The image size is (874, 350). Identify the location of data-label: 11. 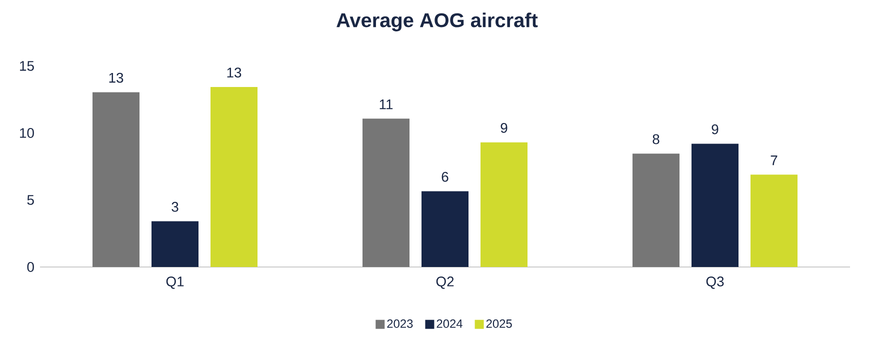
(386, 105).